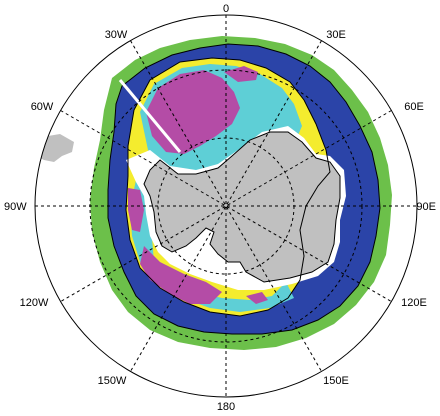  Describe the element at coordinates (15, 207) in the screenshot. I see `lon-label-90w: 90W` at that location.